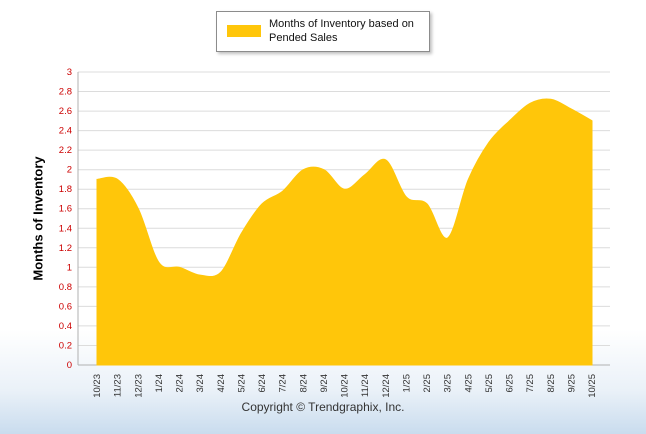  I want to click on x-tick-label: 4/25, so click(468, 383).